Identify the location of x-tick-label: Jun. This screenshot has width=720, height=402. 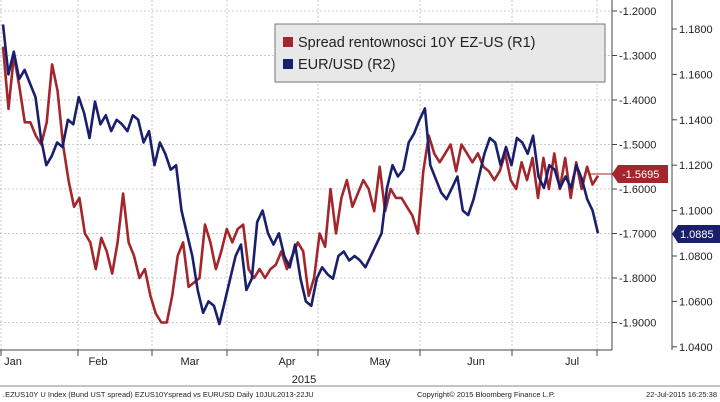
(476, 362).